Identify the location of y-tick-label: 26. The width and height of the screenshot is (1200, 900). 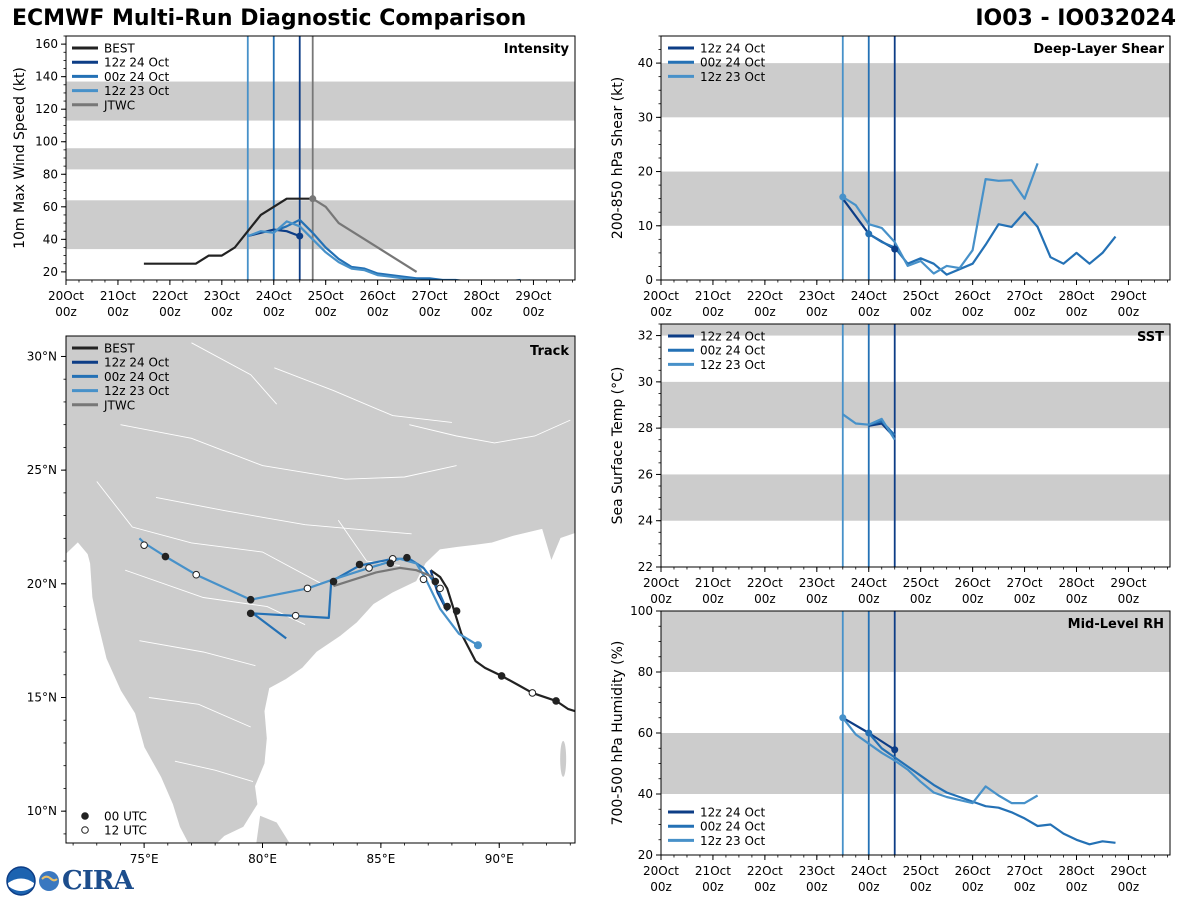
(645, 474).